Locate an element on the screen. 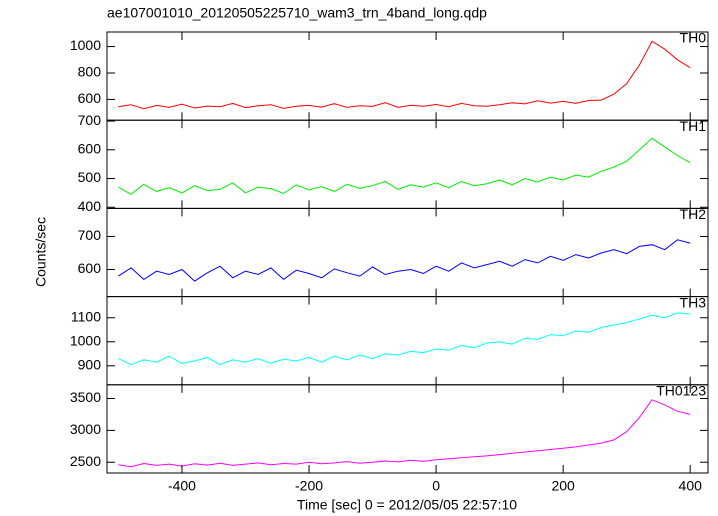  y-tick-label: 2500 is located at coordinates (85, 461).